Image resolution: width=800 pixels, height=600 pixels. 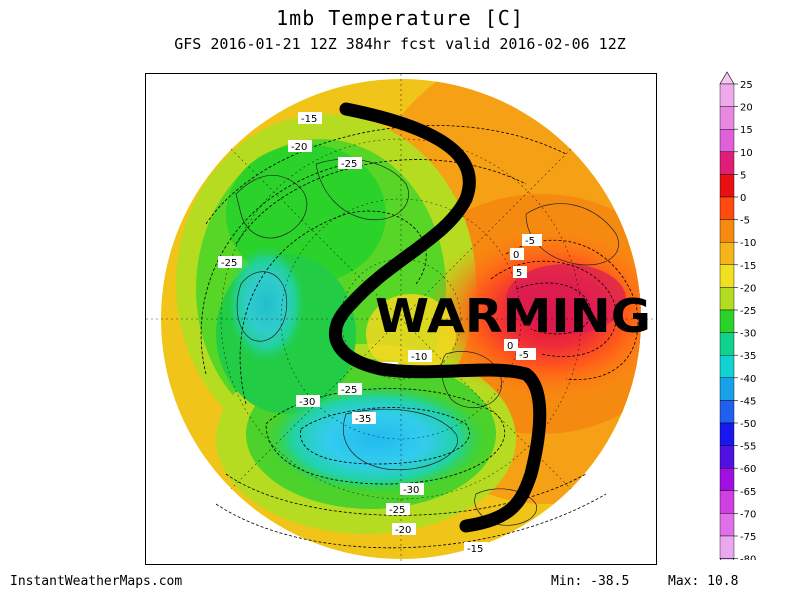 I want to click on colorbar-level-label: -65, so click(x=748, y=492).